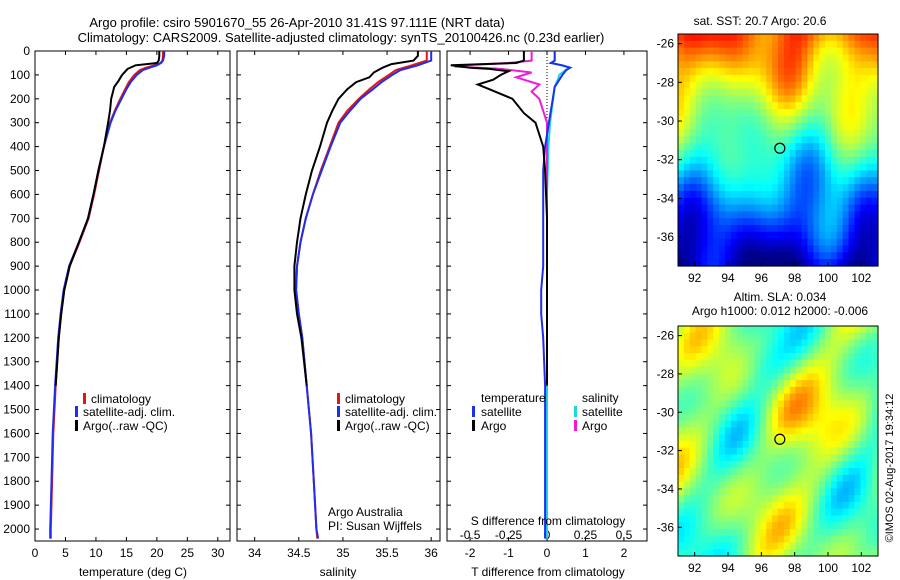 The image size is (900, 580). I want to click on argo-line, so click(356, 218).